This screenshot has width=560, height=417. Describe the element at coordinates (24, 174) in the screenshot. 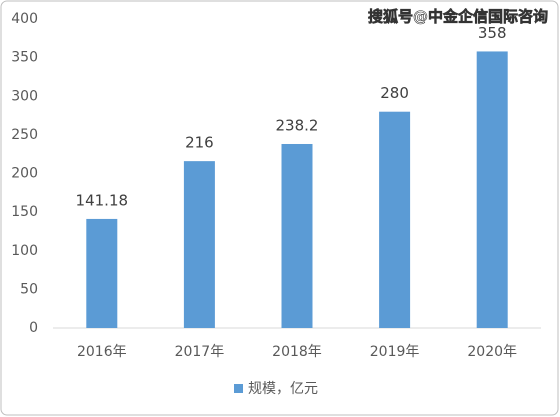

I see `y-tick-label: 200` at that location.